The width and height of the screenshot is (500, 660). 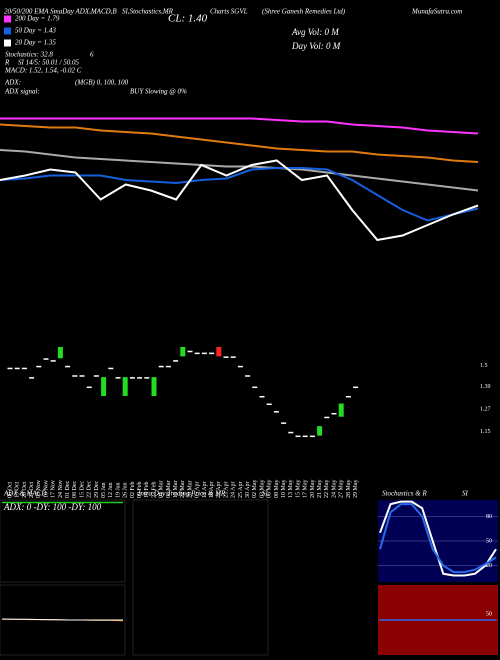 What do you see at coordinates (316, 46) in the screenshot?
I see `day-vol: Day Vol: 0 M` at bounding box center [316, 46].